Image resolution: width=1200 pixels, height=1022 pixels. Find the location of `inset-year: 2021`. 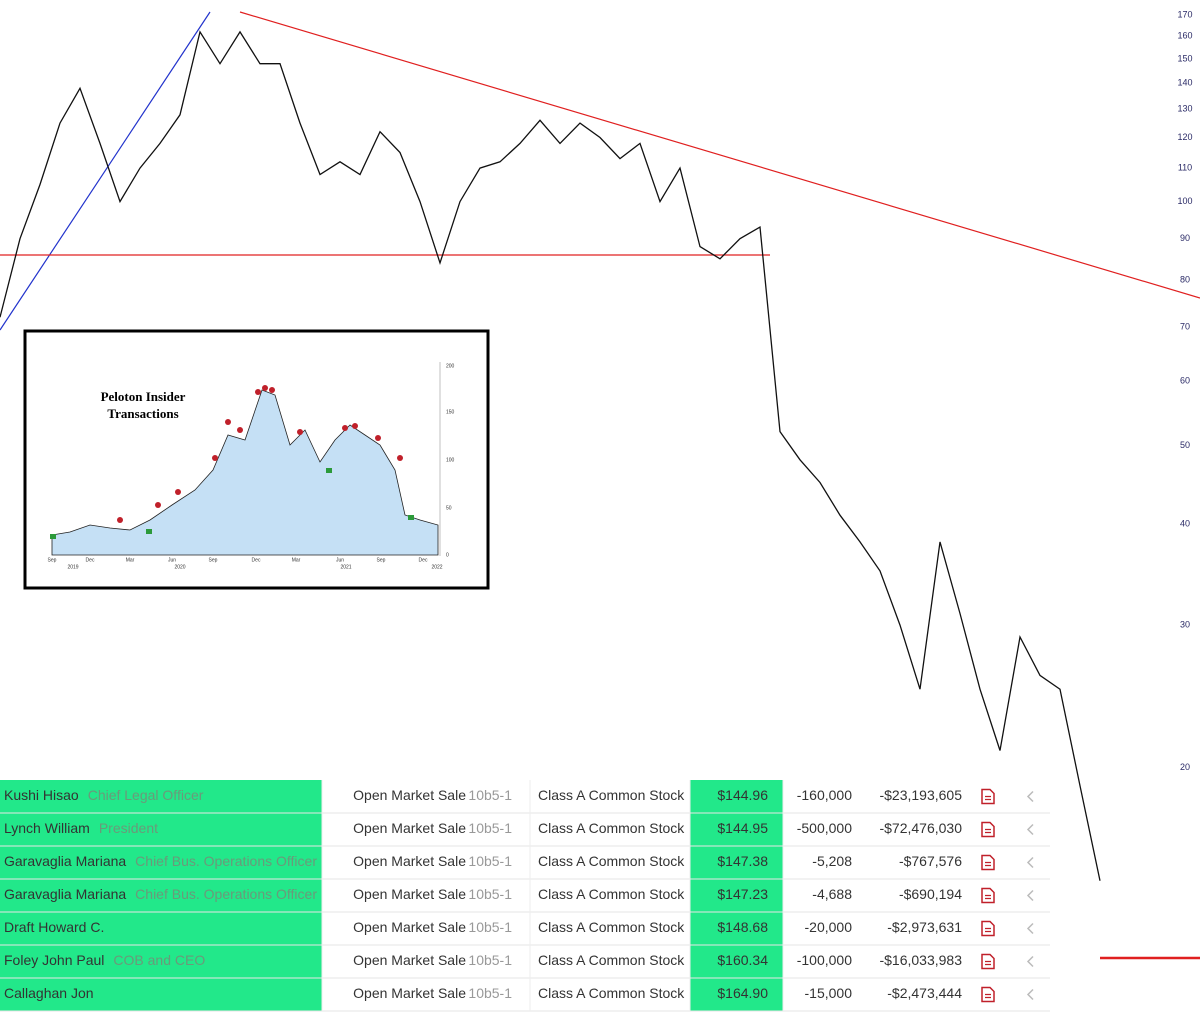

inset-year: 2021 is located at coordinates (345, 567).